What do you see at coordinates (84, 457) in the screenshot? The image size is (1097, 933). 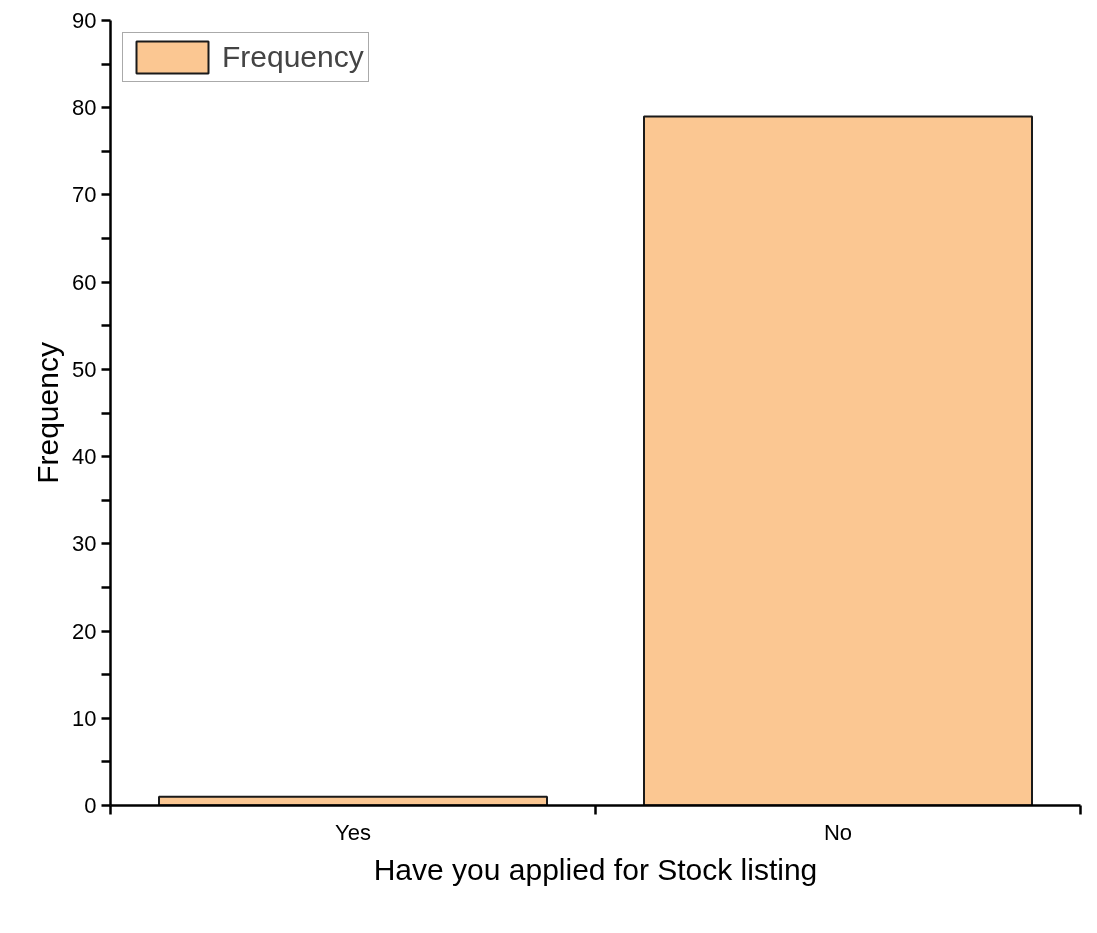 I see `y-tick-label: 40` at bounding box center [84, 457].